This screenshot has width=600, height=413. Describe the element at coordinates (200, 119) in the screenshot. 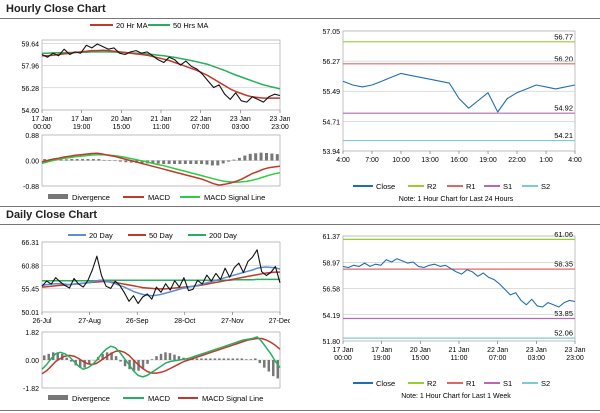

I see `x-tick-label: 22 Jan` at that location.